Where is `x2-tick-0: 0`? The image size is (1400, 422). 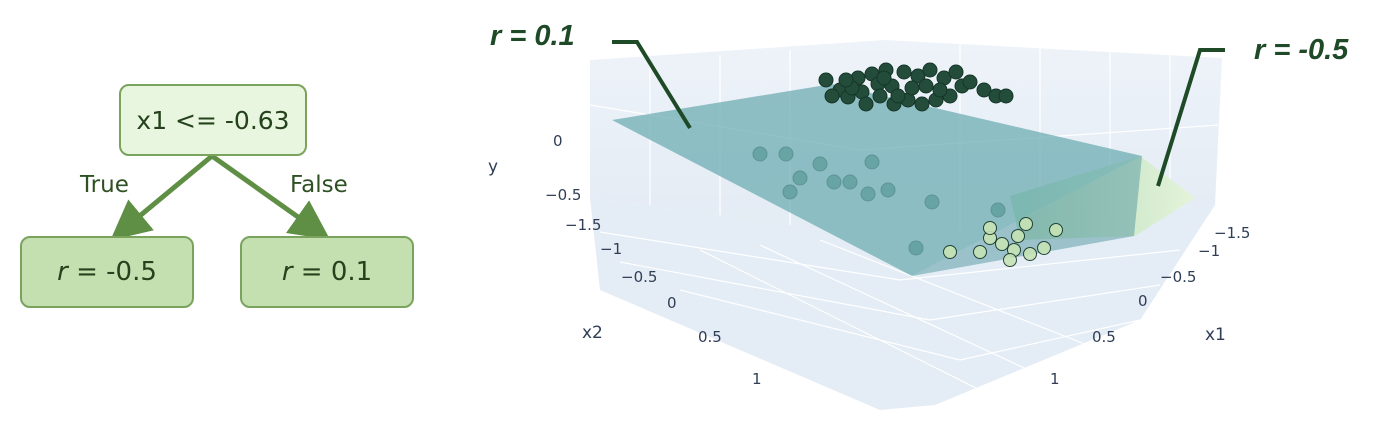
x2-tick-0: 0 is located at coordinates (672, 303).